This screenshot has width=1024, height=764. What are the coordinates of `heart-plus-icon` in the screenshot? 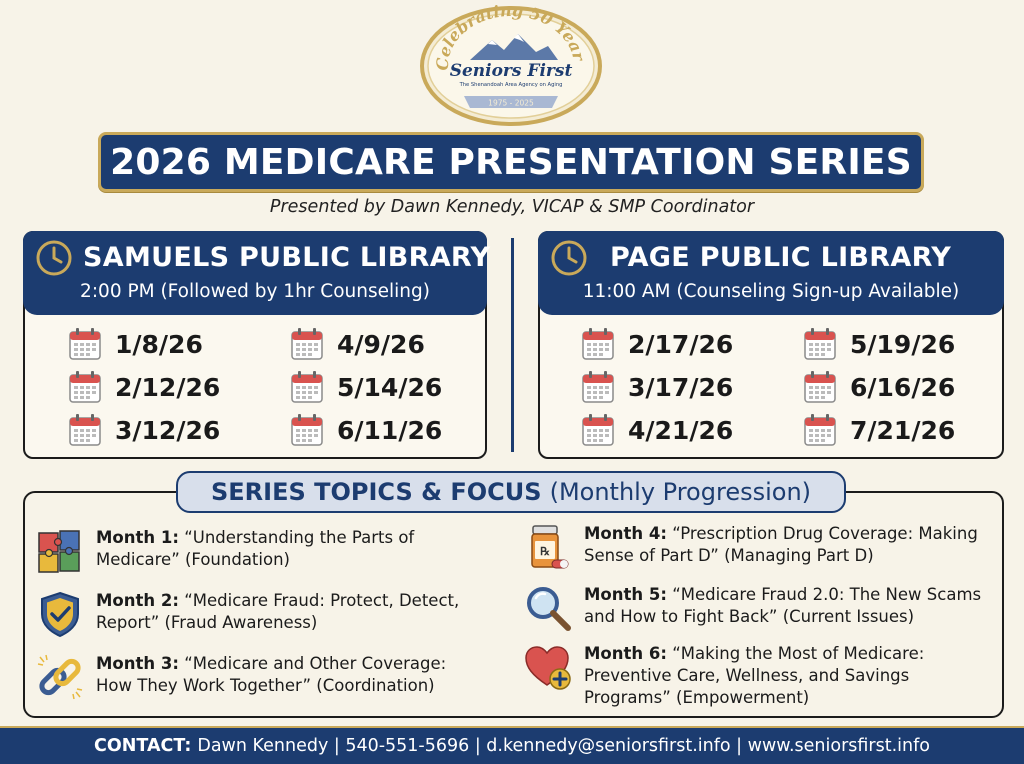 It's located at (548, 668).